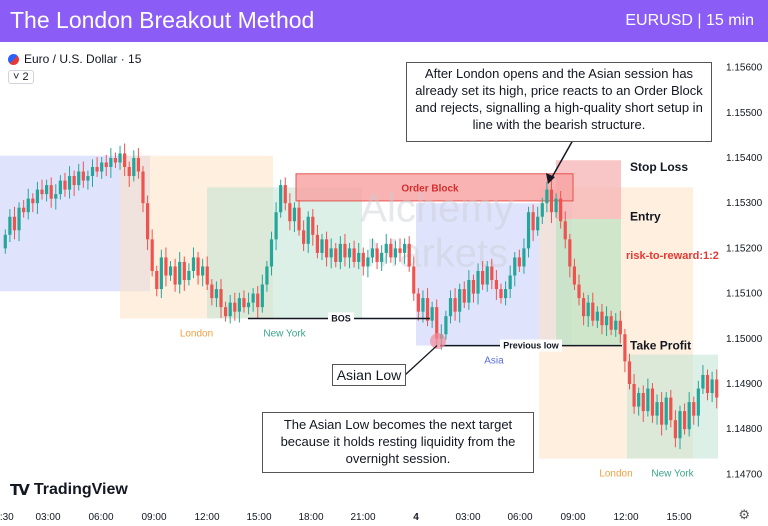 This screenshot has width=768, height=526. I want to click on stop-loss-label: Stop Loss, so click(659, 167).